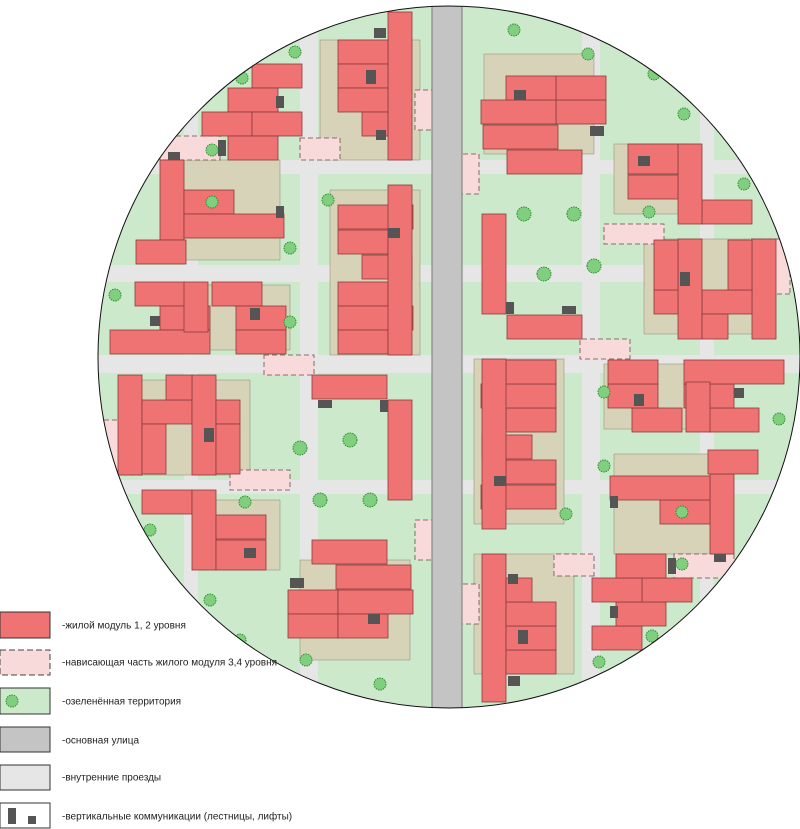 This screenshot has height=829, width=800. I want to click on legend-stair, so click(12, 816).